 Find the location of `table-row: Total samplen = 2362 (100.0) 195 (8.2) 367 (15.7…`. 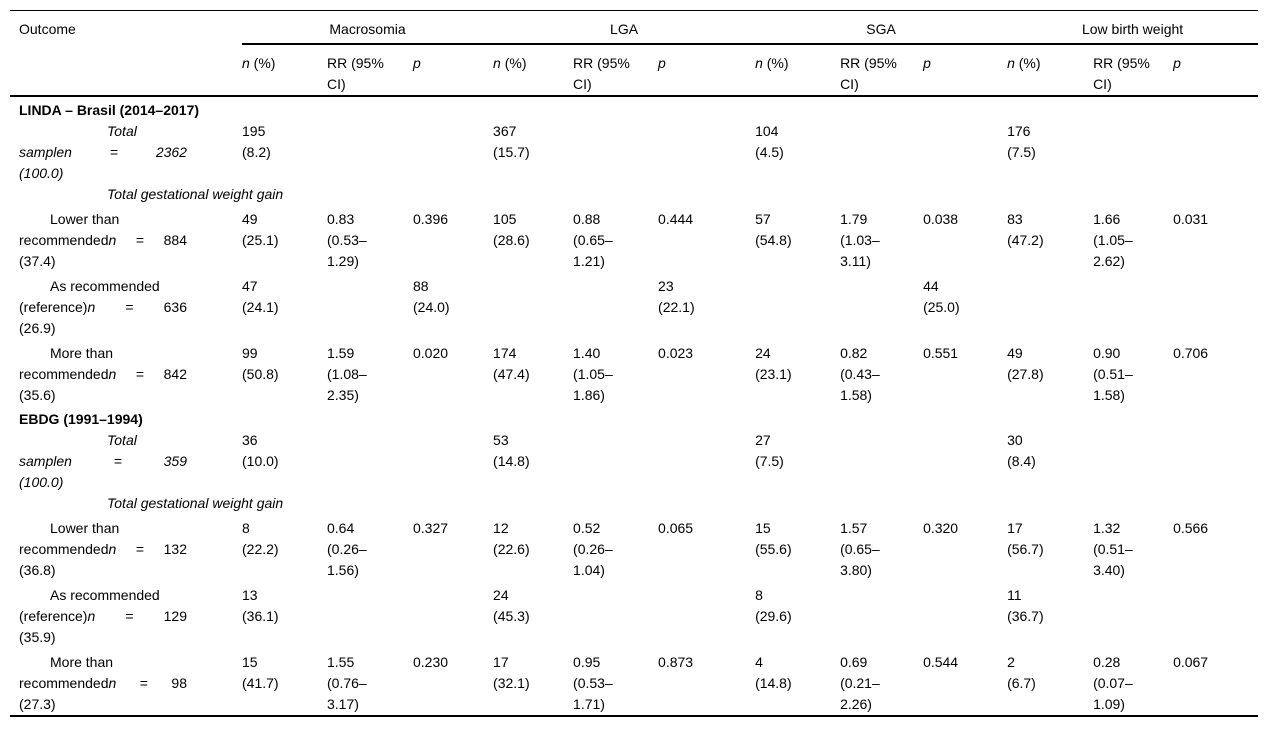

table-row: Total samplen = 2362 (100.0) 195 (8.2) 367 (15.7… is located at coordinates (634, 152).